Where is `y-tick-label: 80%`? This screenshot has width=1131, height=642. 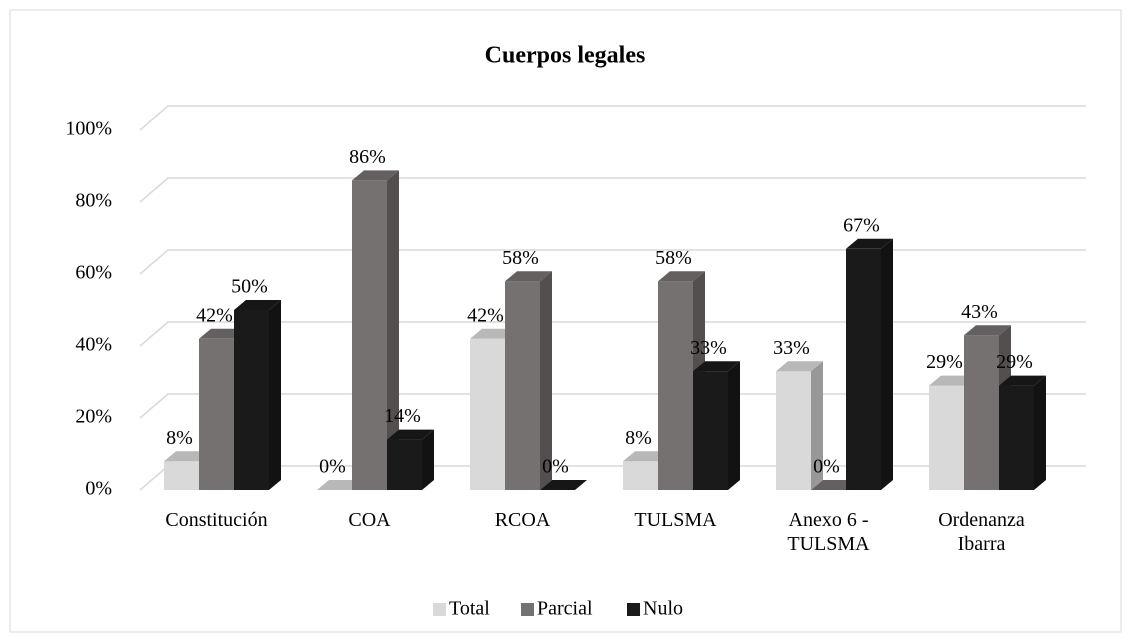 y-tick-label: 80% is located at coordinates (93, 201).